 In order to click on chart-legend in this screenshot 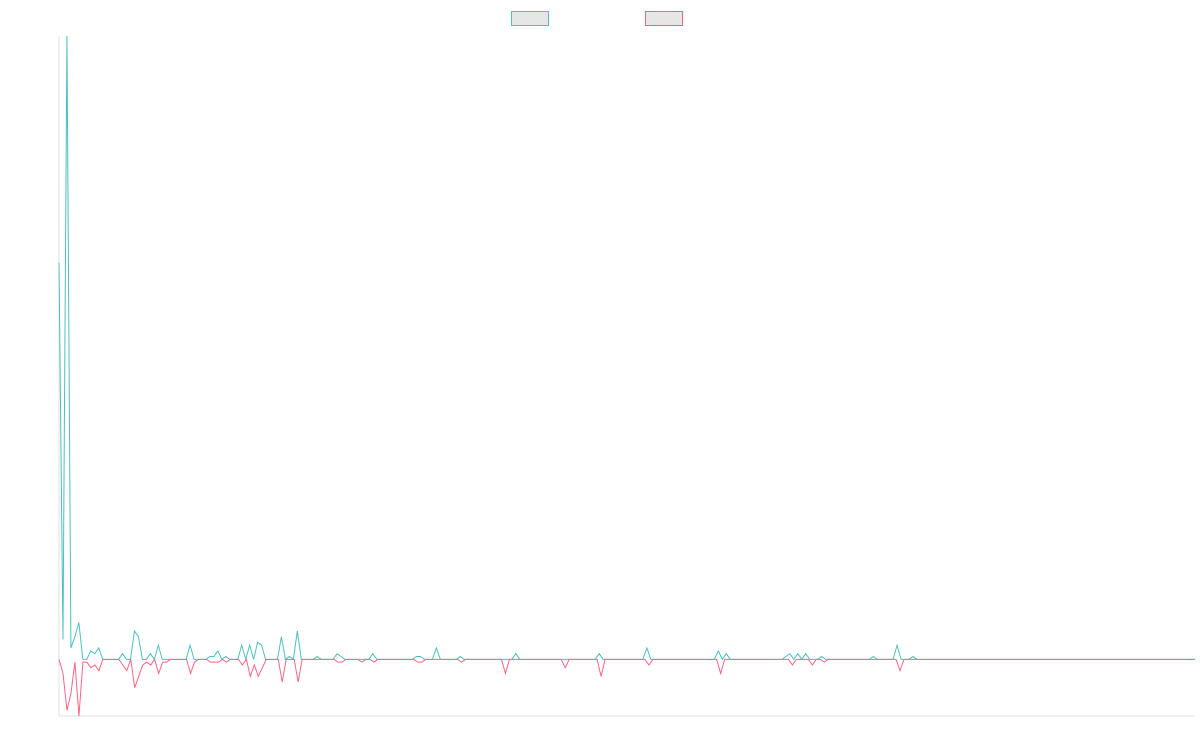, I will do `click(600, 18)`.